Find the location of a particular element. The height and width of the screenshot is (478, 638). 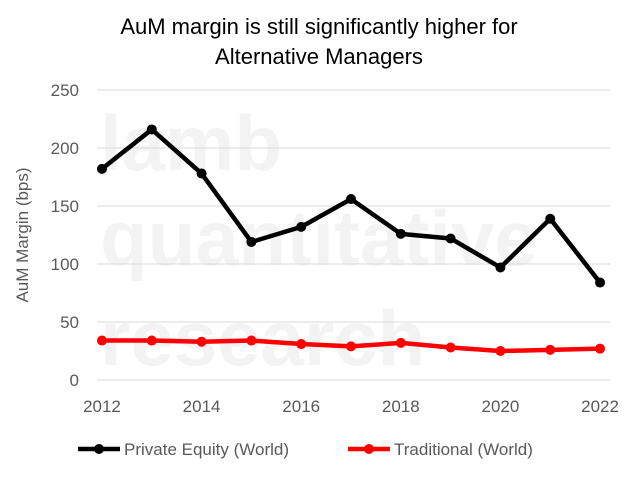

y-tick-labels: 0 50 100 150 200 250 is located at coordinates (65, 235).